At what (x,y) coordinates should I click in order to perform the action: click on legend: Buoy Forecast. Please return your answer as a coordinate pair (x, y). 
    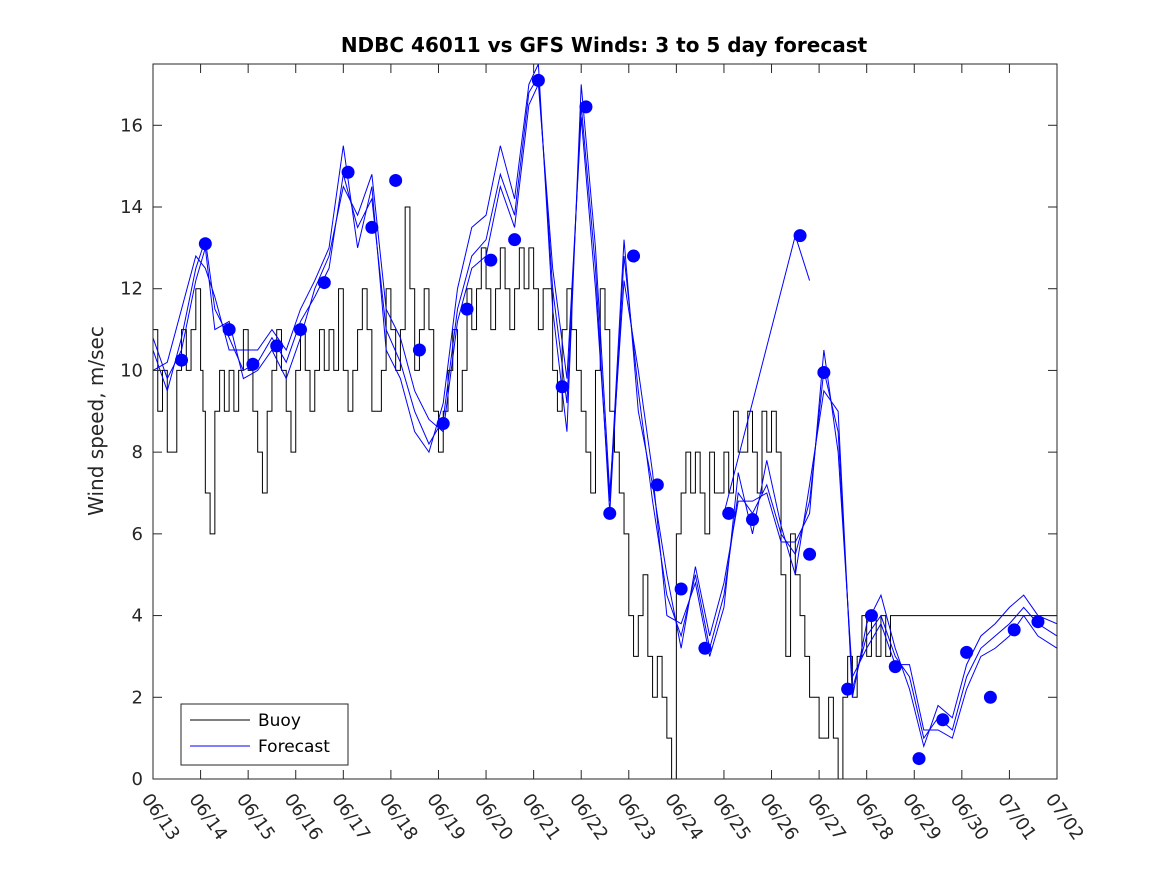
    Looking at the image, I should click on (264, 734).